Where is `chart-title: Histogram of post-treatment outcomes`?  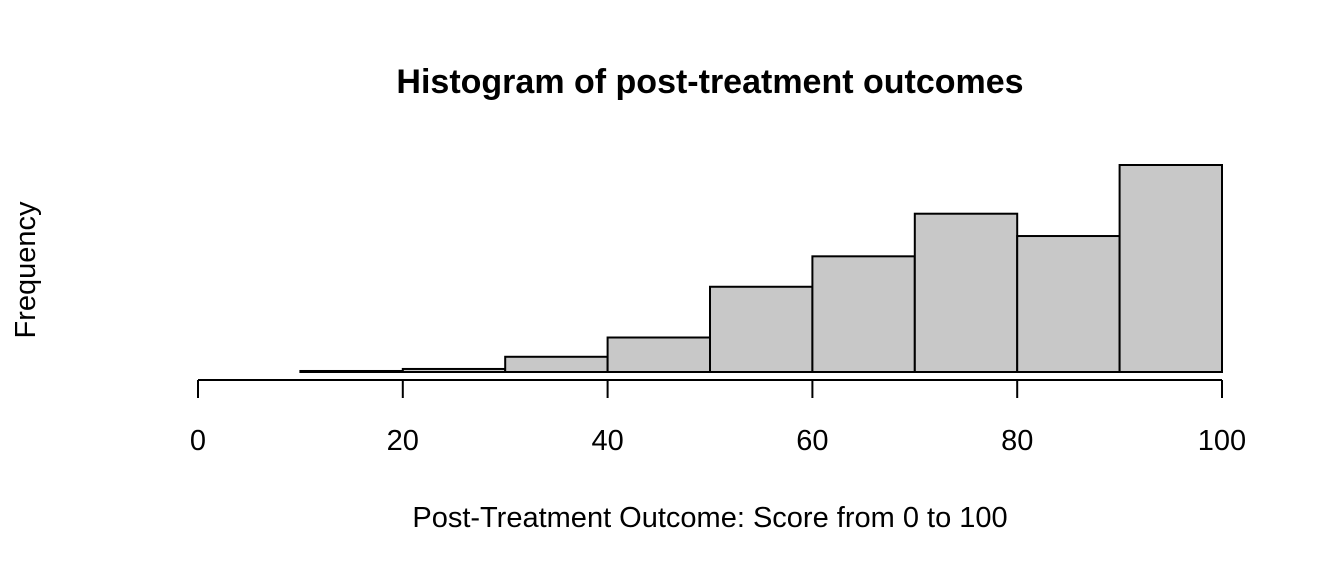
chart-title: Histogram of post-treatment outcomes is located at coordinates (709, 82).